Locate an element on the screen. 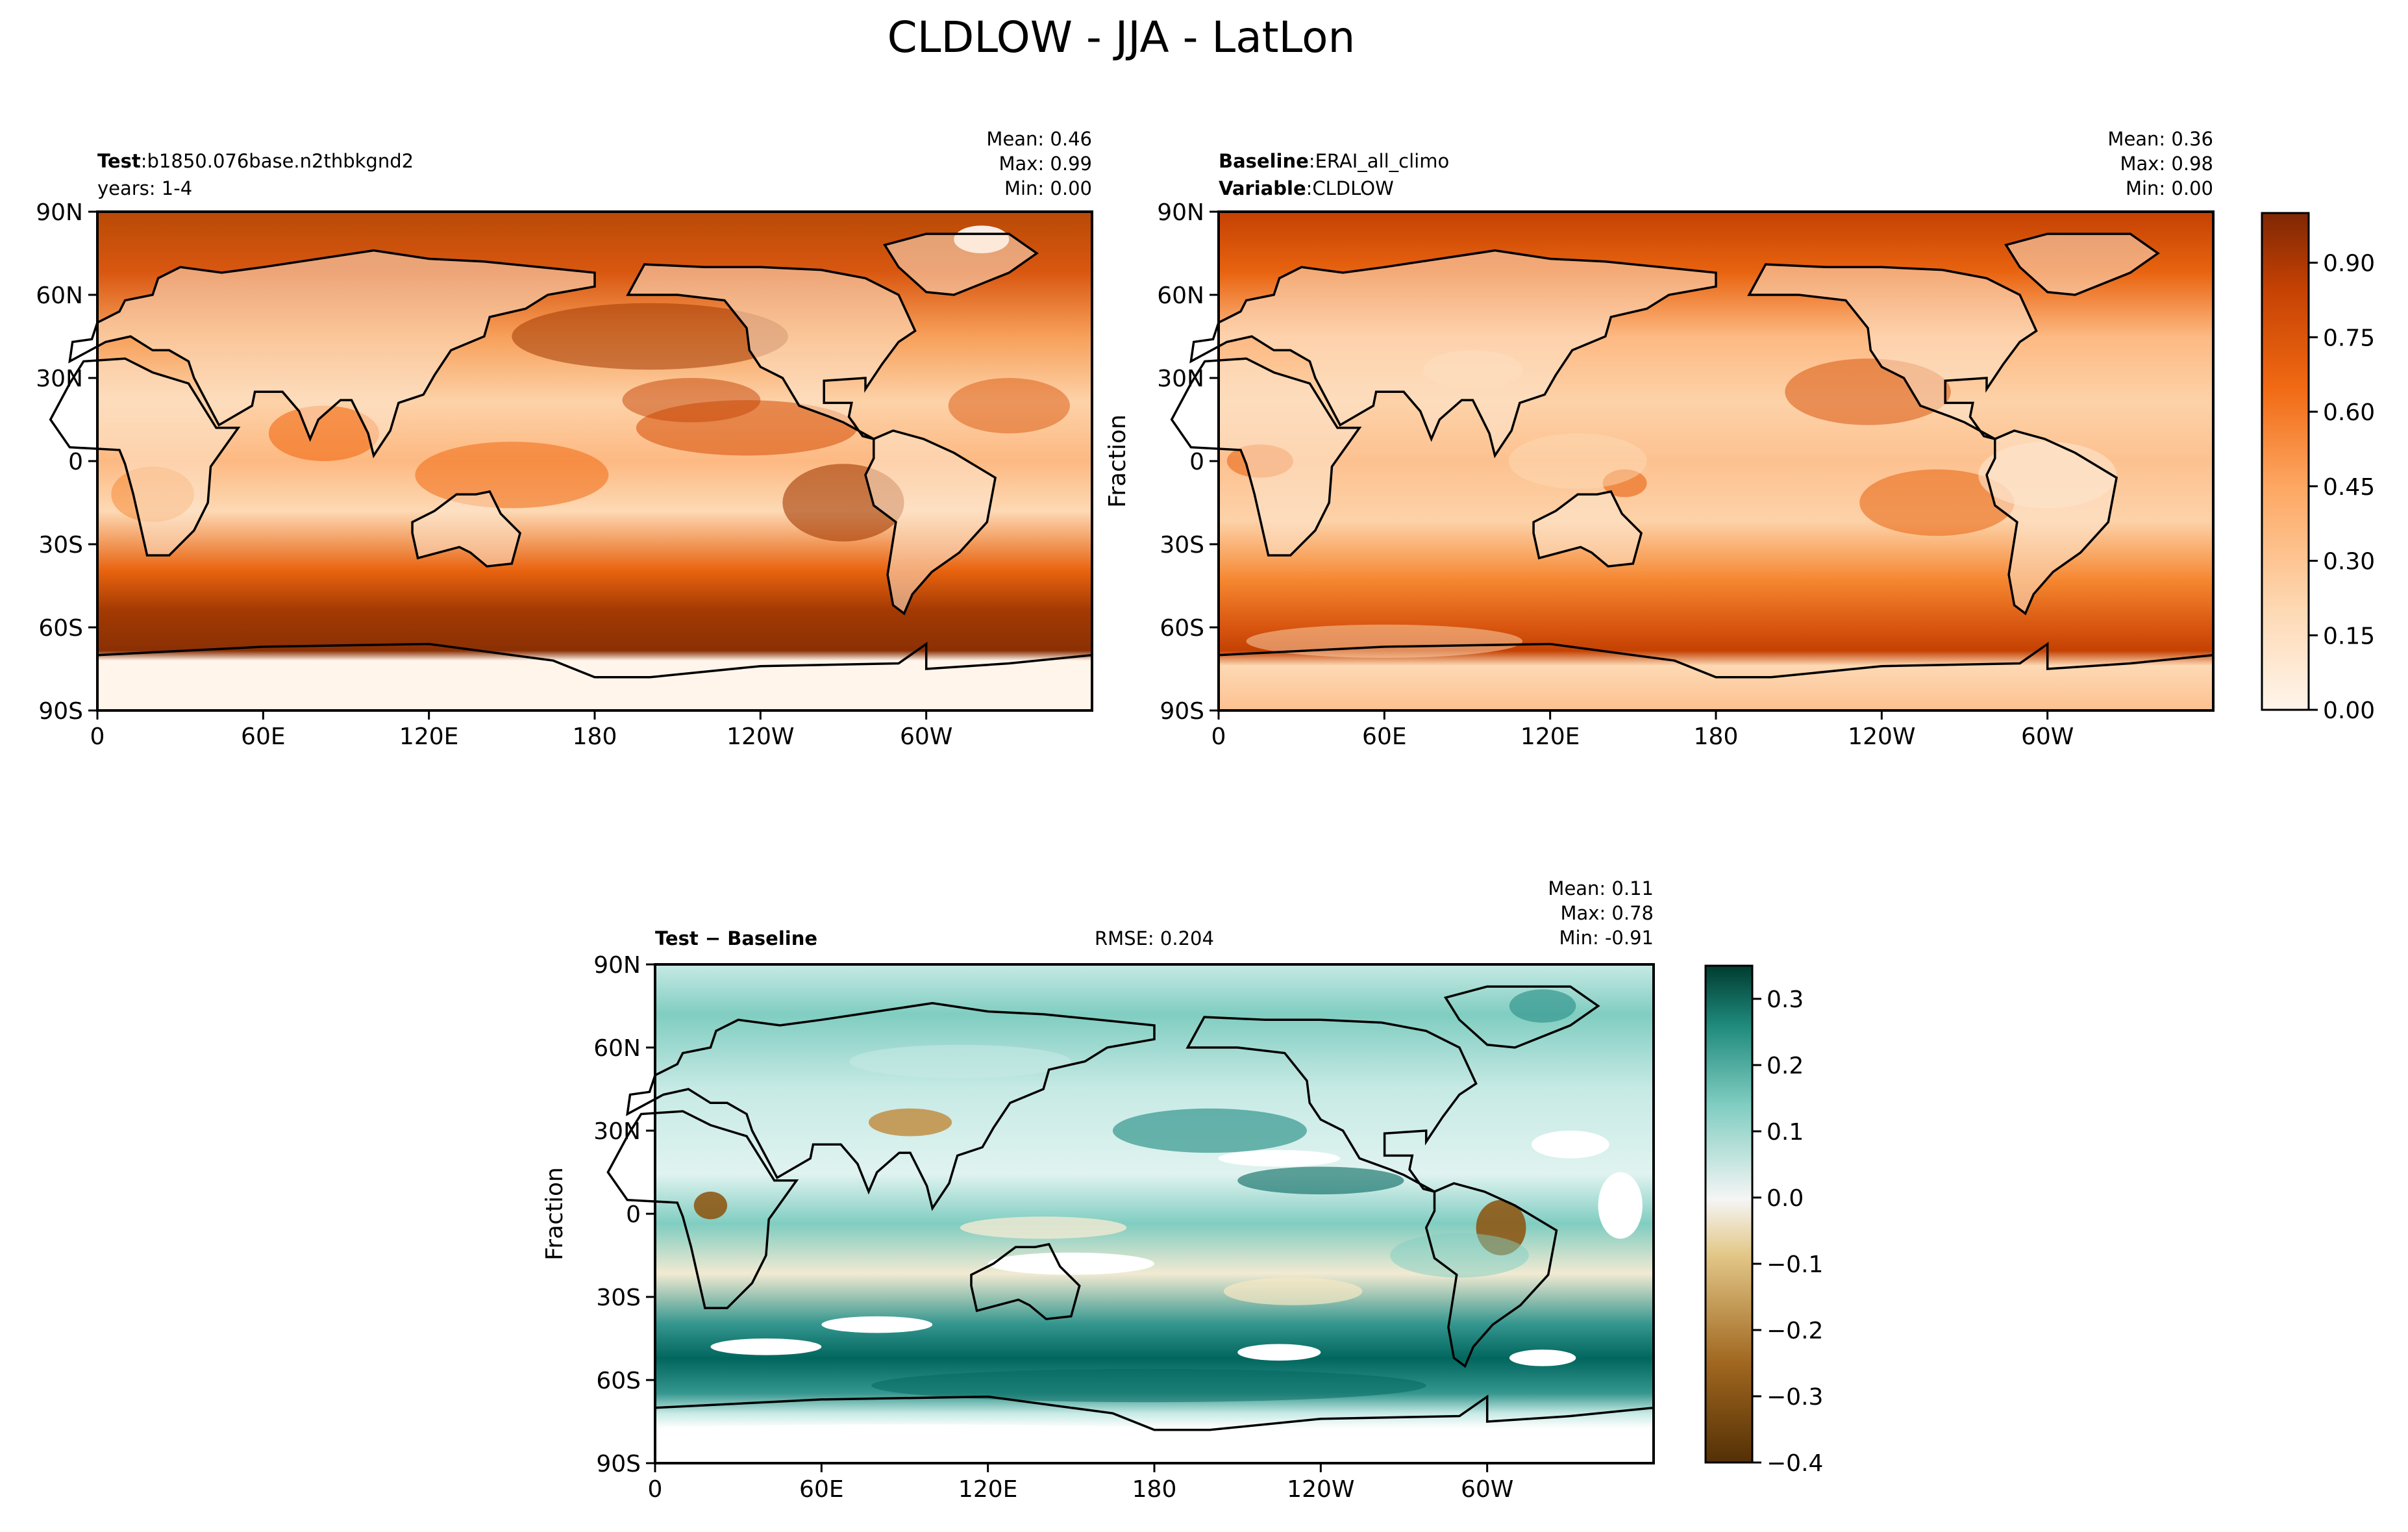  map-diff-features is located at coordinates (1149, 1223).